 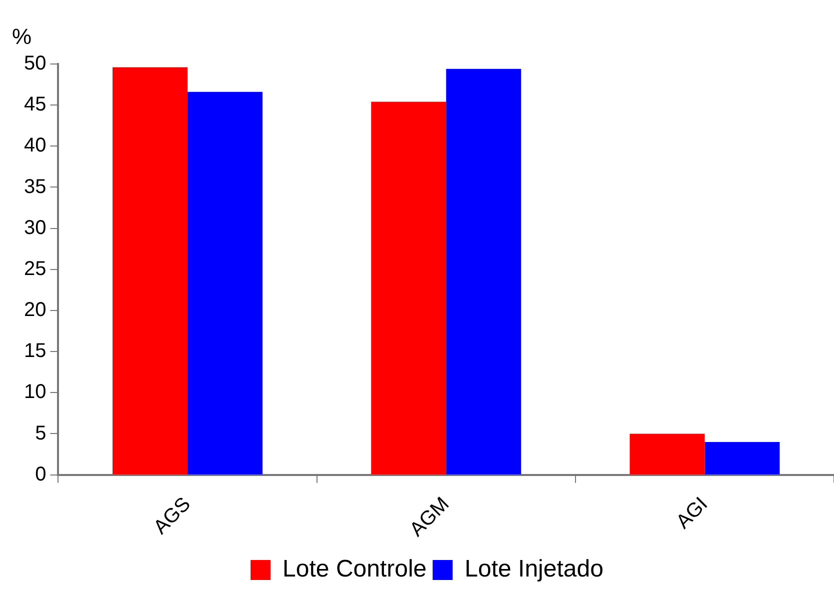 I want to click on y-tick-label: 5, so click(x=40, y=433).